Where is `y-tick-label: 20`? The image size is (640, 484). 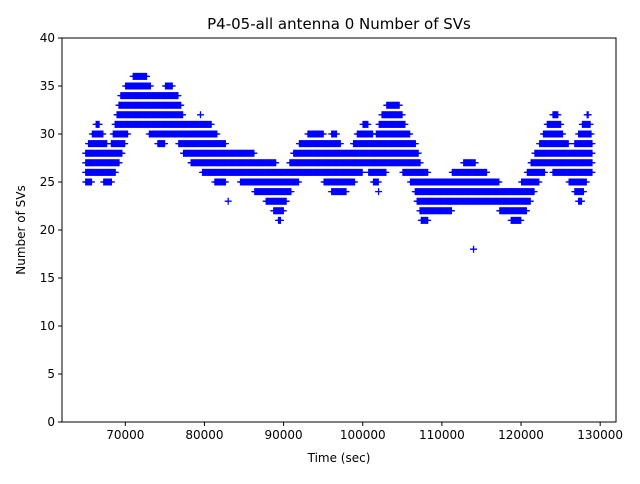 y-tick-label: 20 is located at coordinates (47, 230).